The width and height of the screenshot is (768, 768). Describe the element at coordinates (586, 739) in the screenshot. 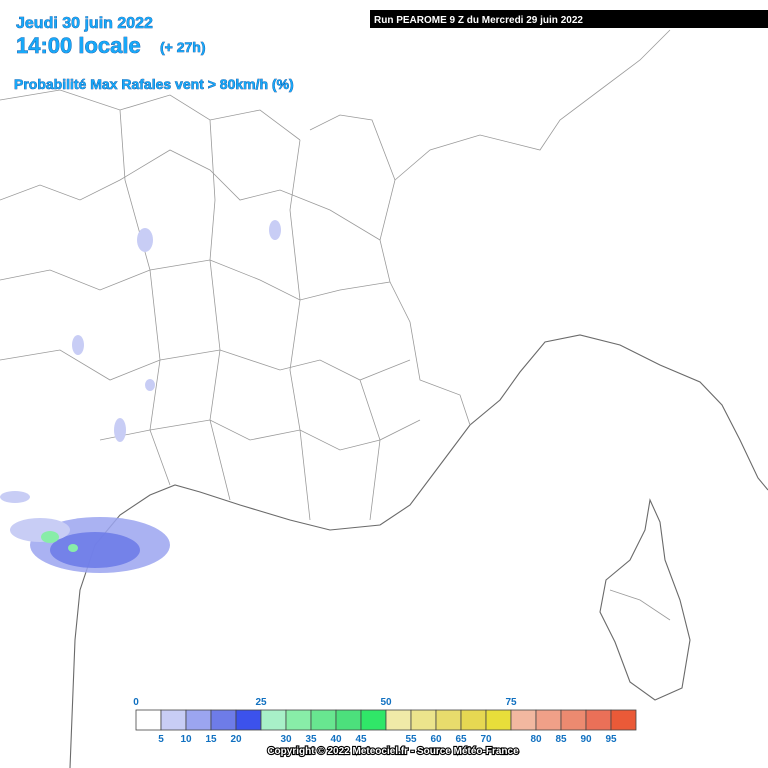

I see `legend-label: 90` at that location.